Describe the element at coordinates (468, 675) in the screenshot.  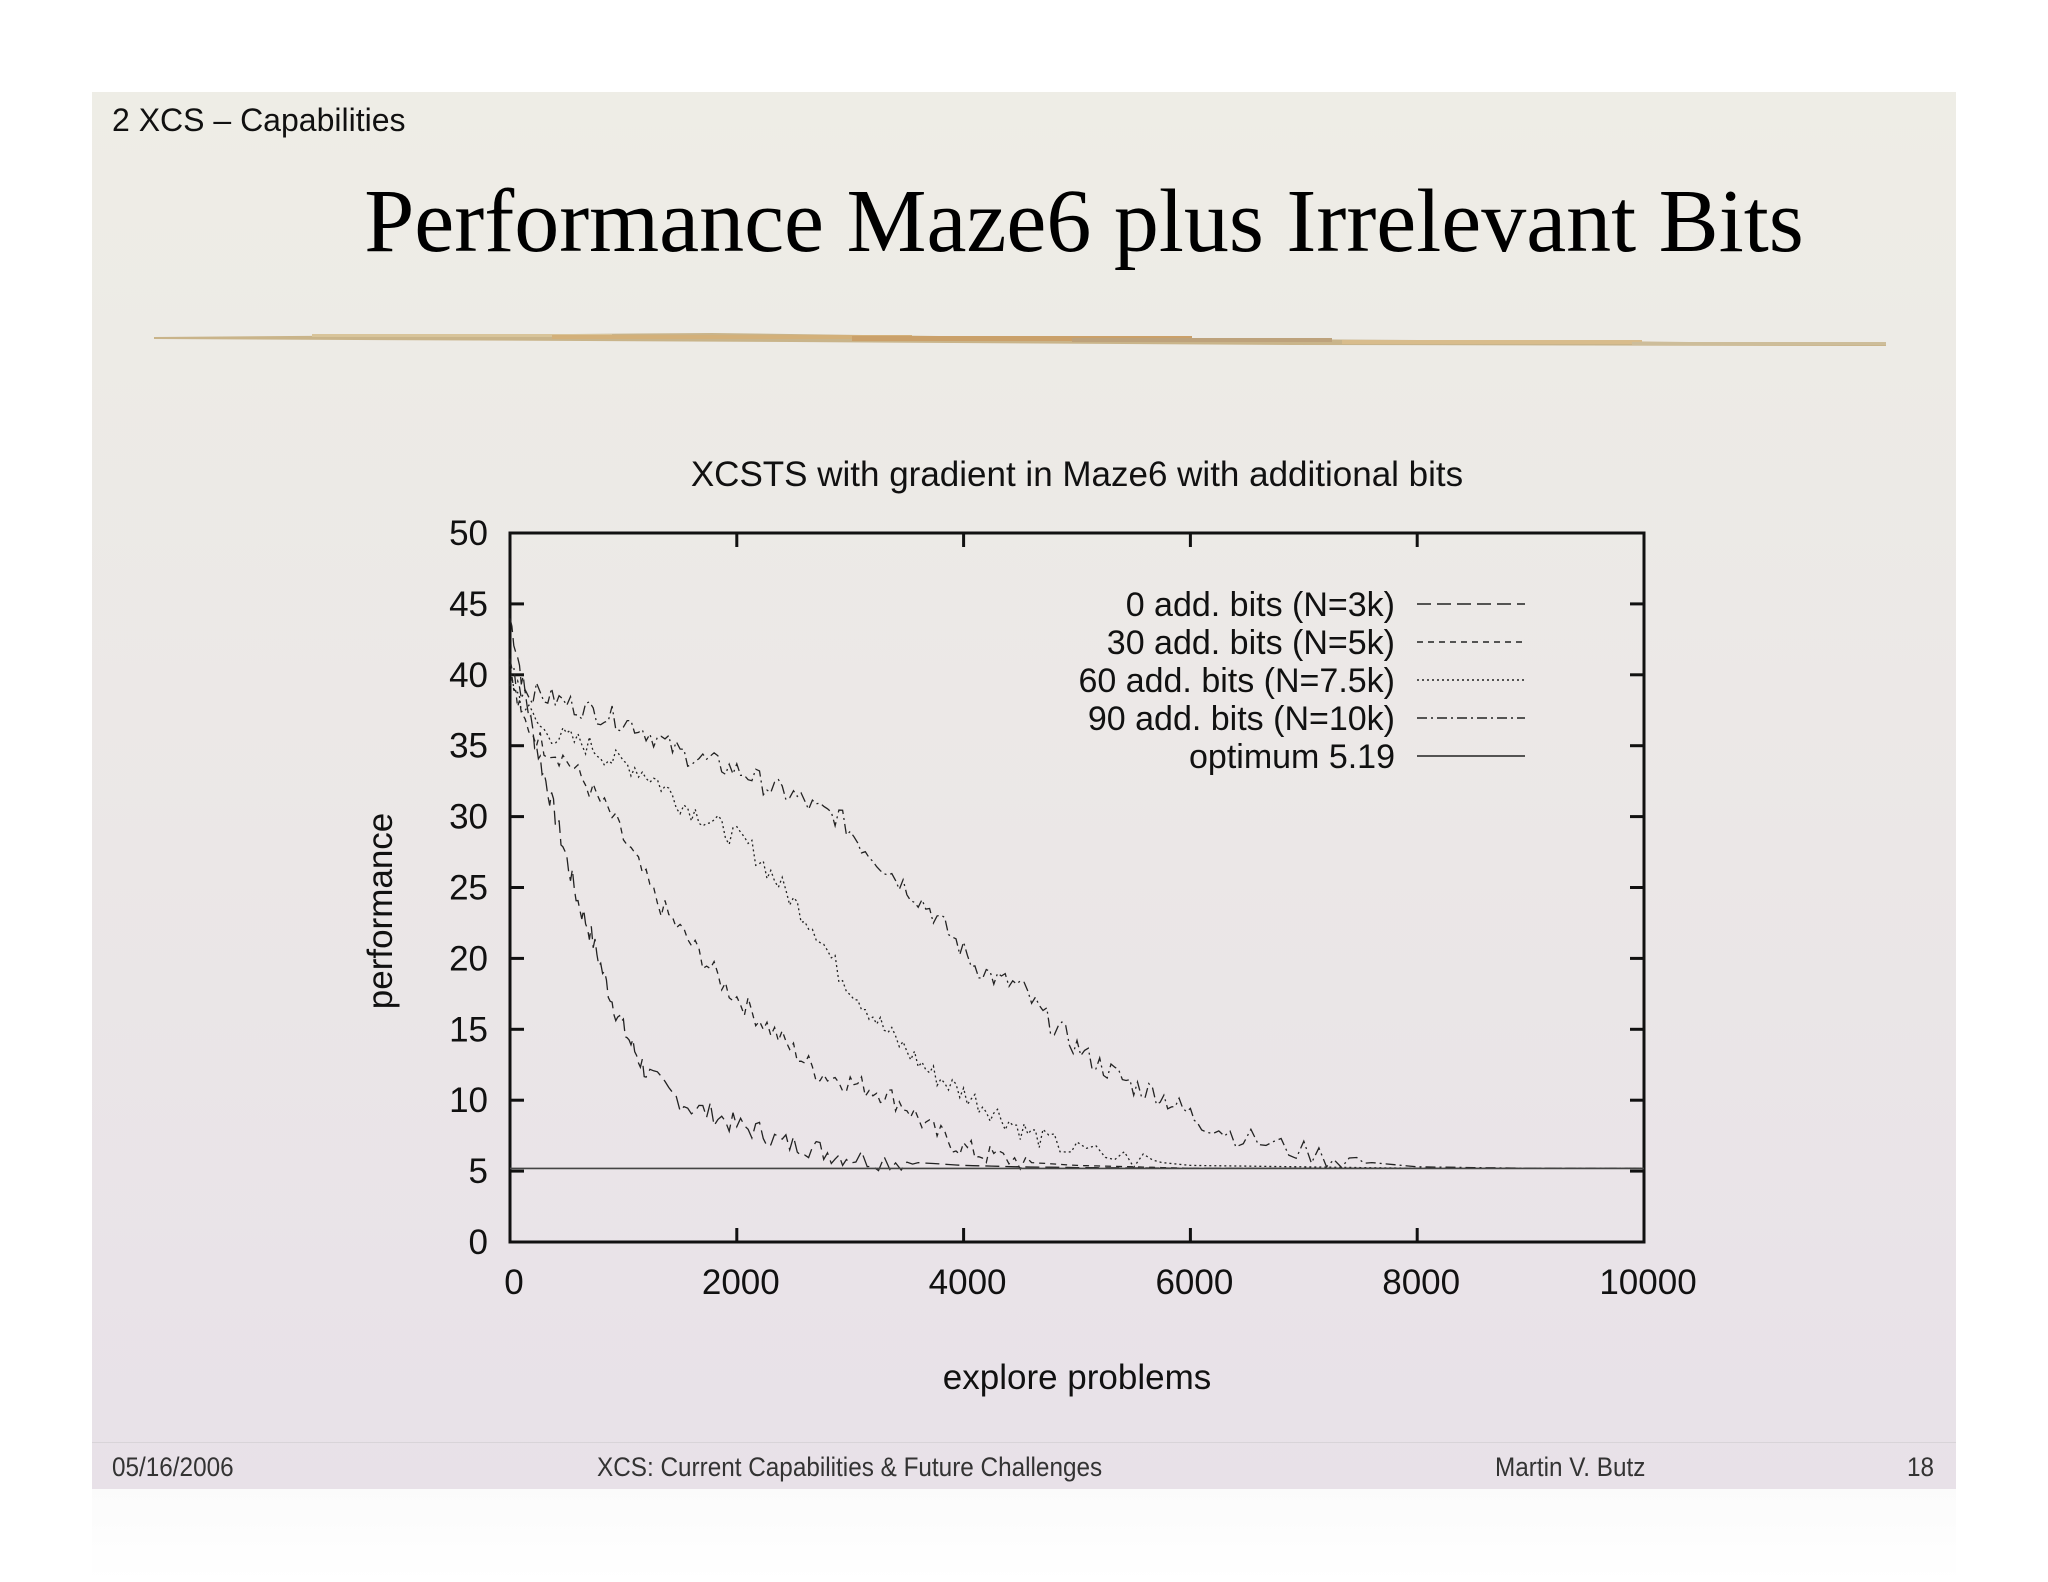
I see `y-tick-label: 40` at that location.